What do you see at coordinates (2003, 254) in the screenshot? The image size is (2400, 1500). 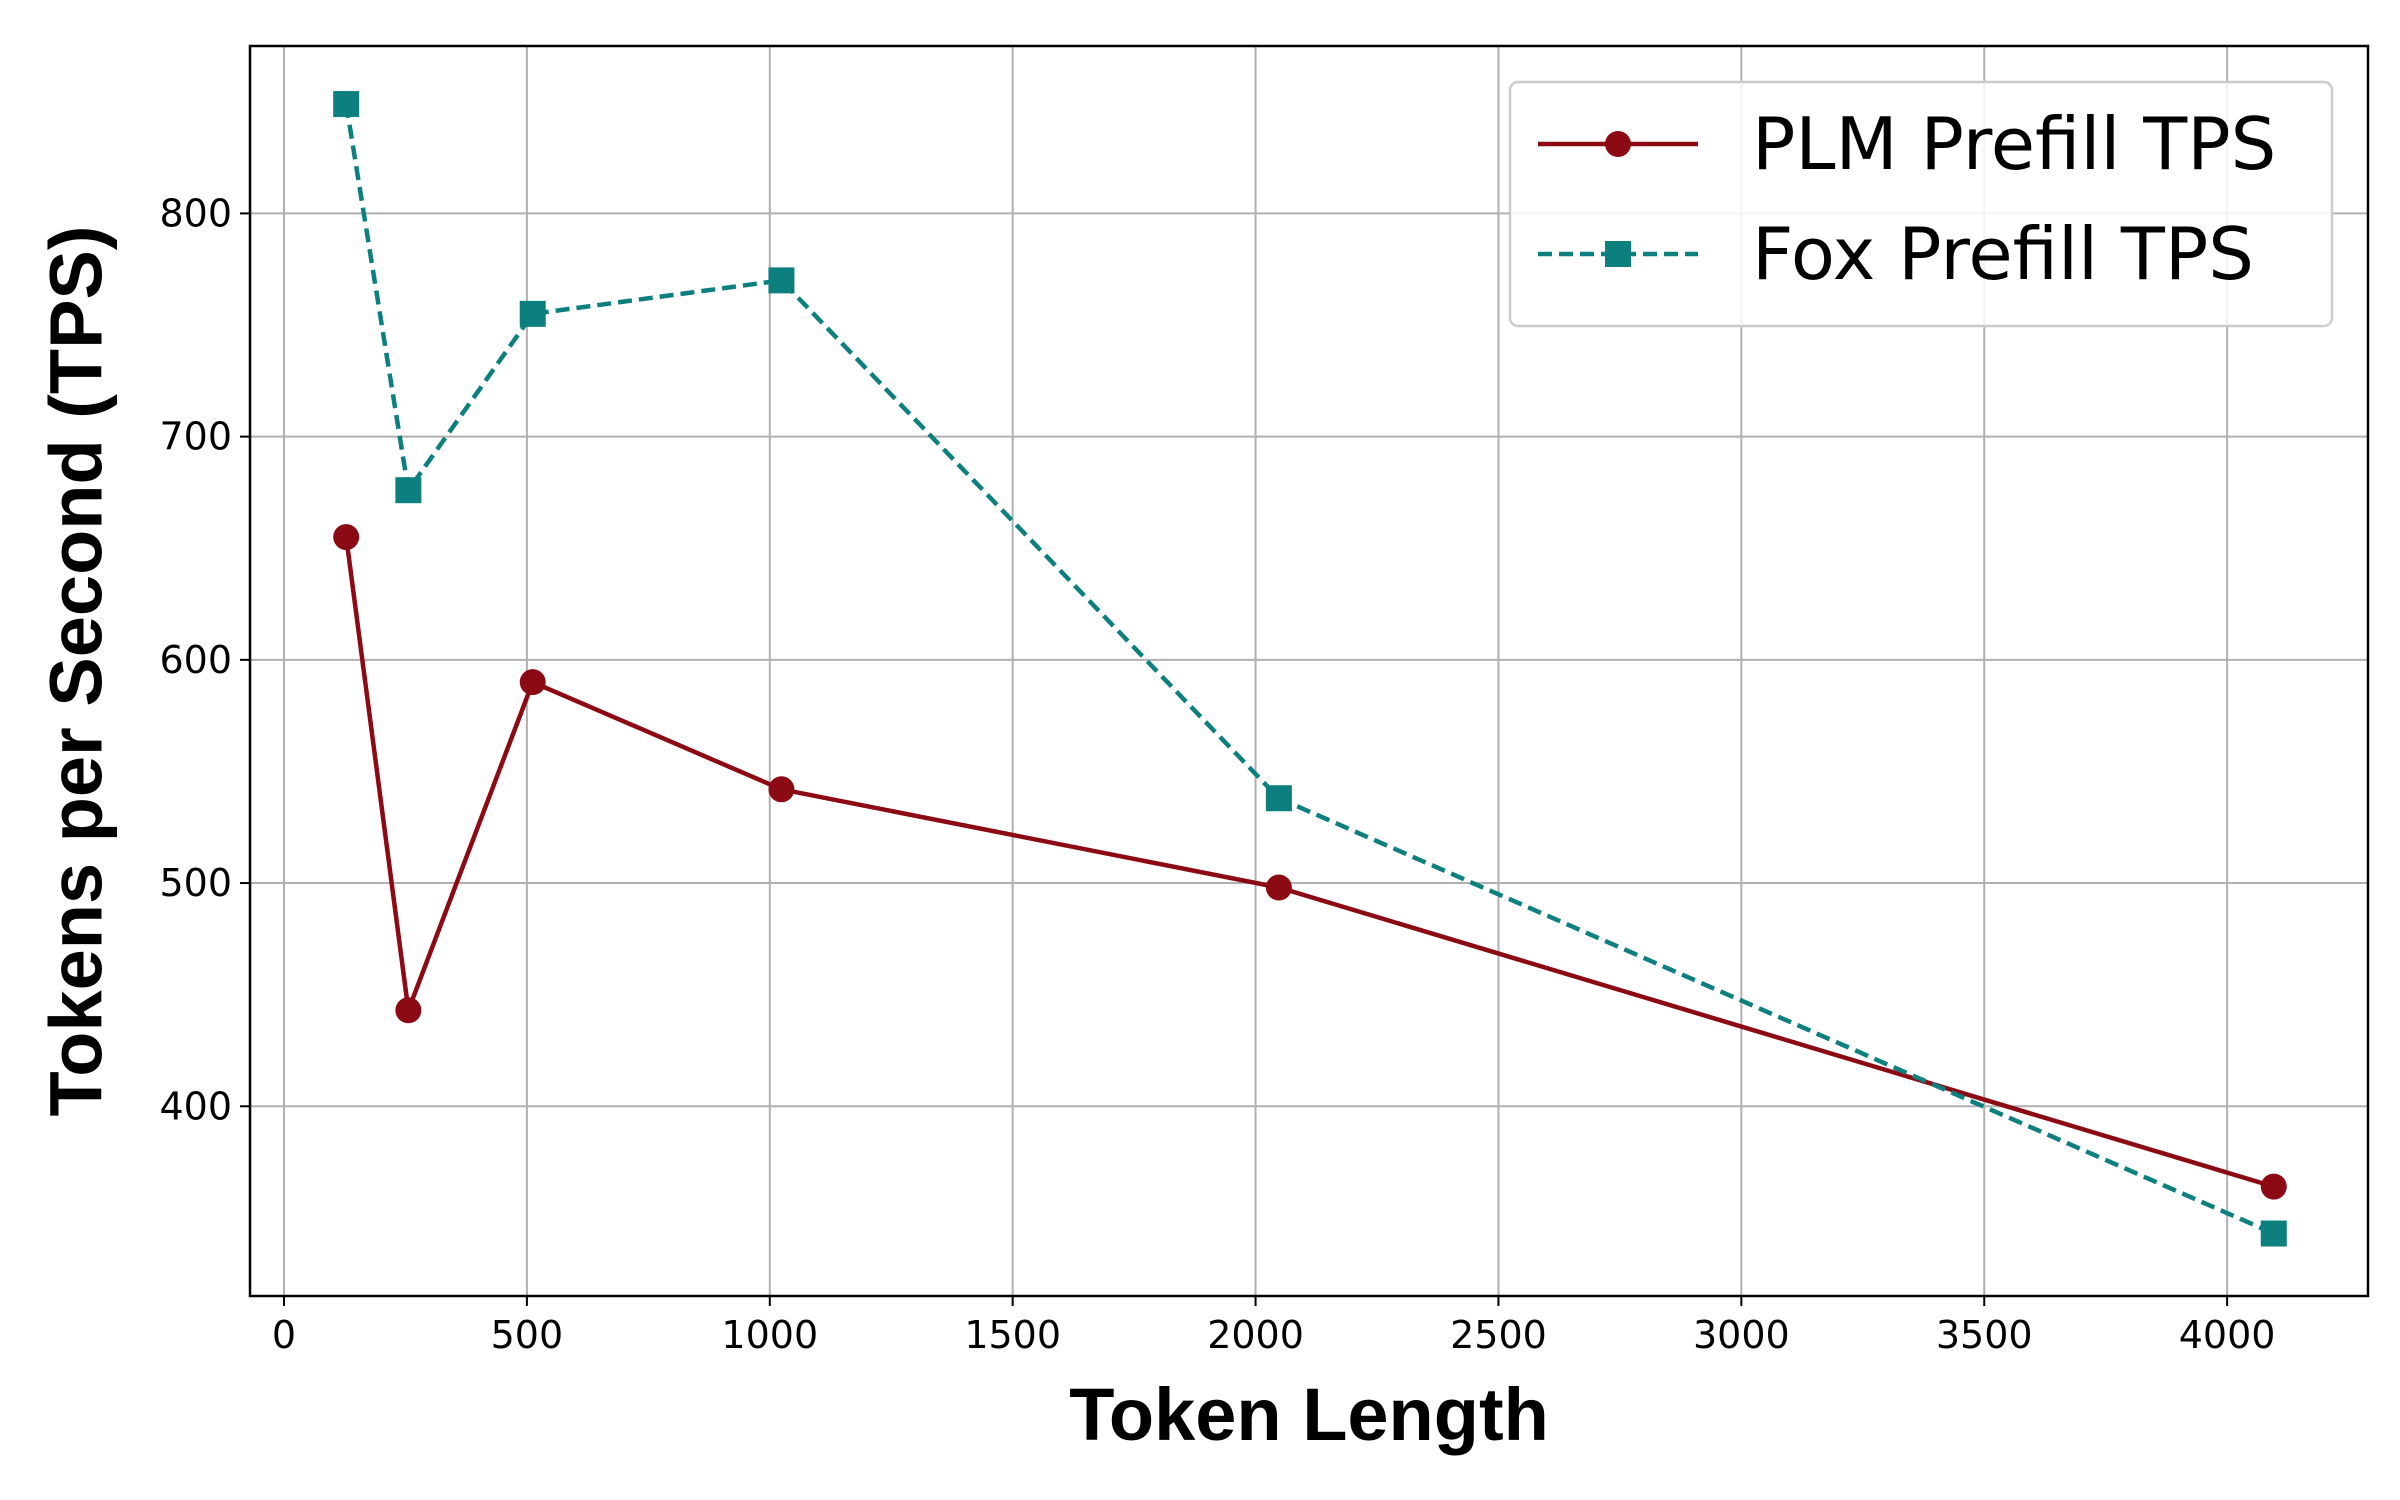 I see `legend-label-fox: Fox Prefill TPS` at bounding box center [2003, 254].